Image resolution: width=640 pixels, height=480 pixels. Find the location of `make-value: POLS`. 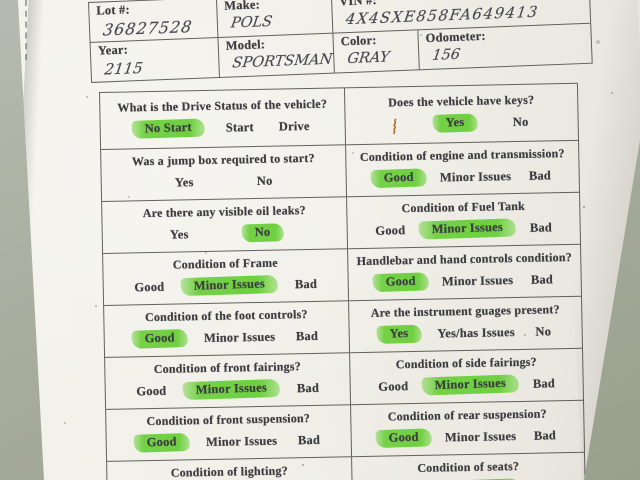

make-value: POLS is located at coordinates (251, 22).